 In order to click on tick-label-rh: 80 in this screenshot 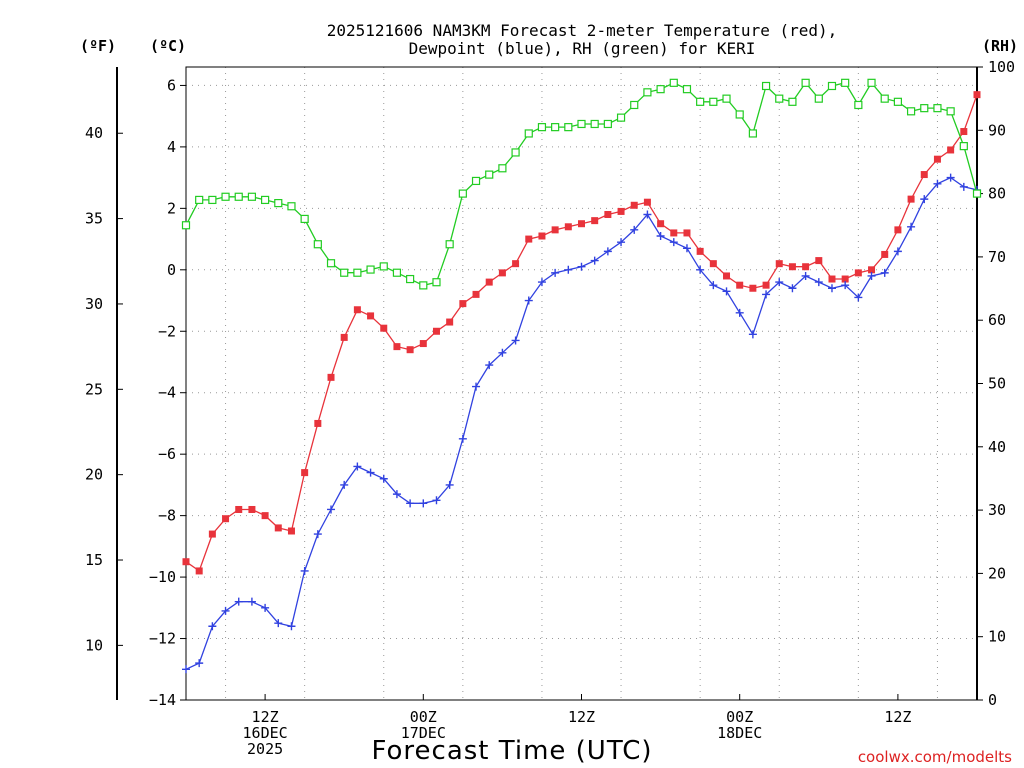, I will do `click(997, 194)`.